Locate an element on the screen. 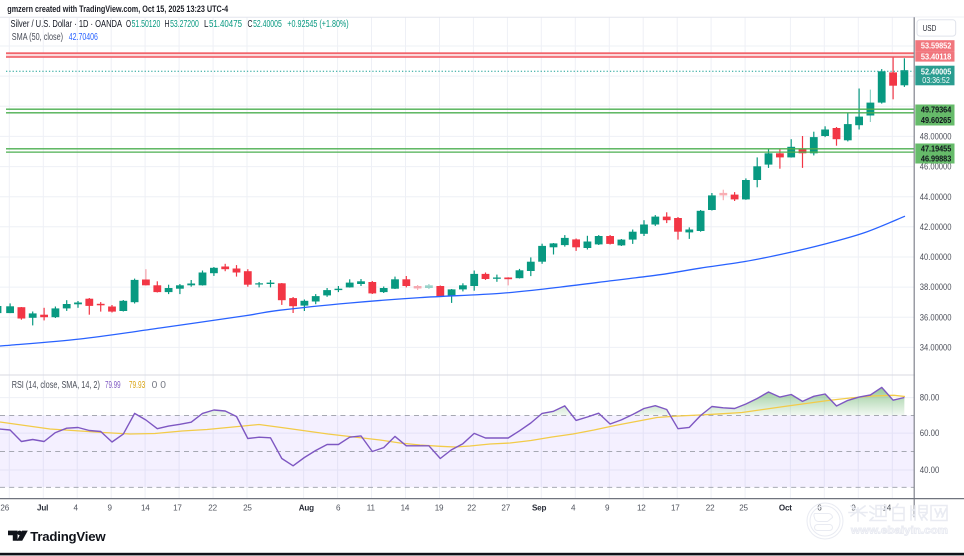 This screenshot has height=556, width=964. svg-text: 79.99 is located at coordinates (113, 385).